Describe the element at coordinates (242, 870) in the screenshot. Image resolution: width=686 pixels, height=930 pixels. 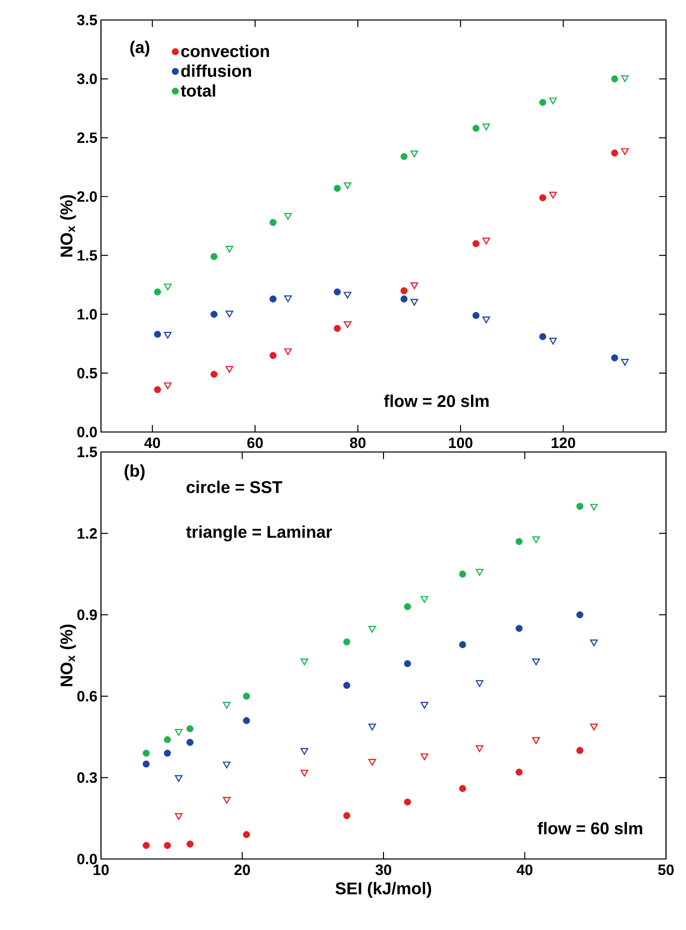
I see `x-tick-label: 20` at that location.